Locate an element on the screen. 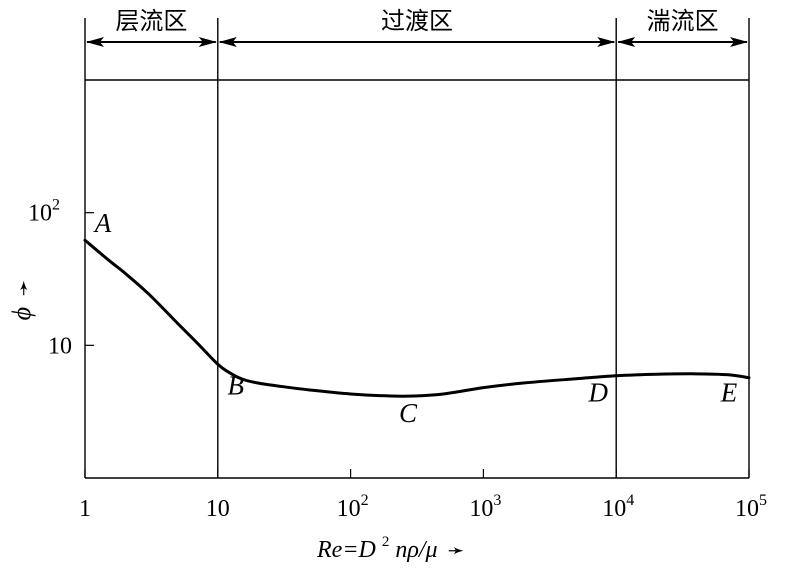 The image size is (795, 568). x-tick-label: 10 is located at coordinates (218, 509).